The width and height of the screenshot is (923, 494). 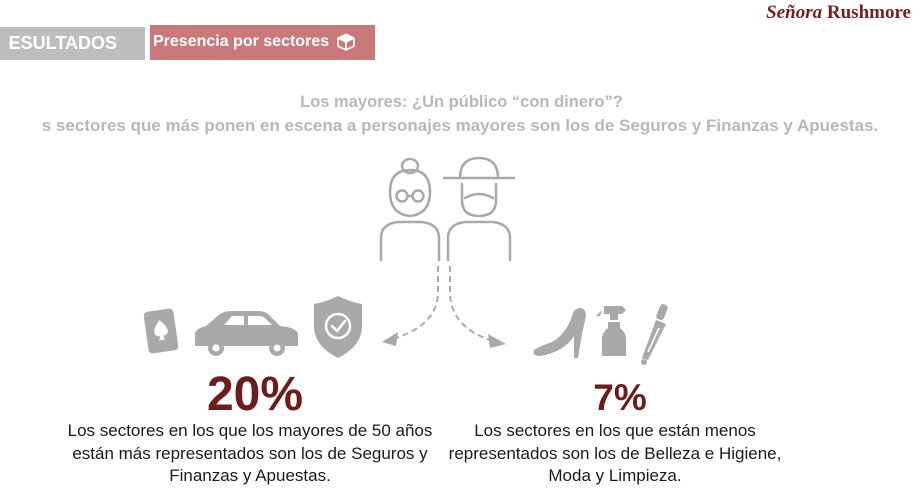 I want to click on grandmother-icon, so click(x=410, y=209).